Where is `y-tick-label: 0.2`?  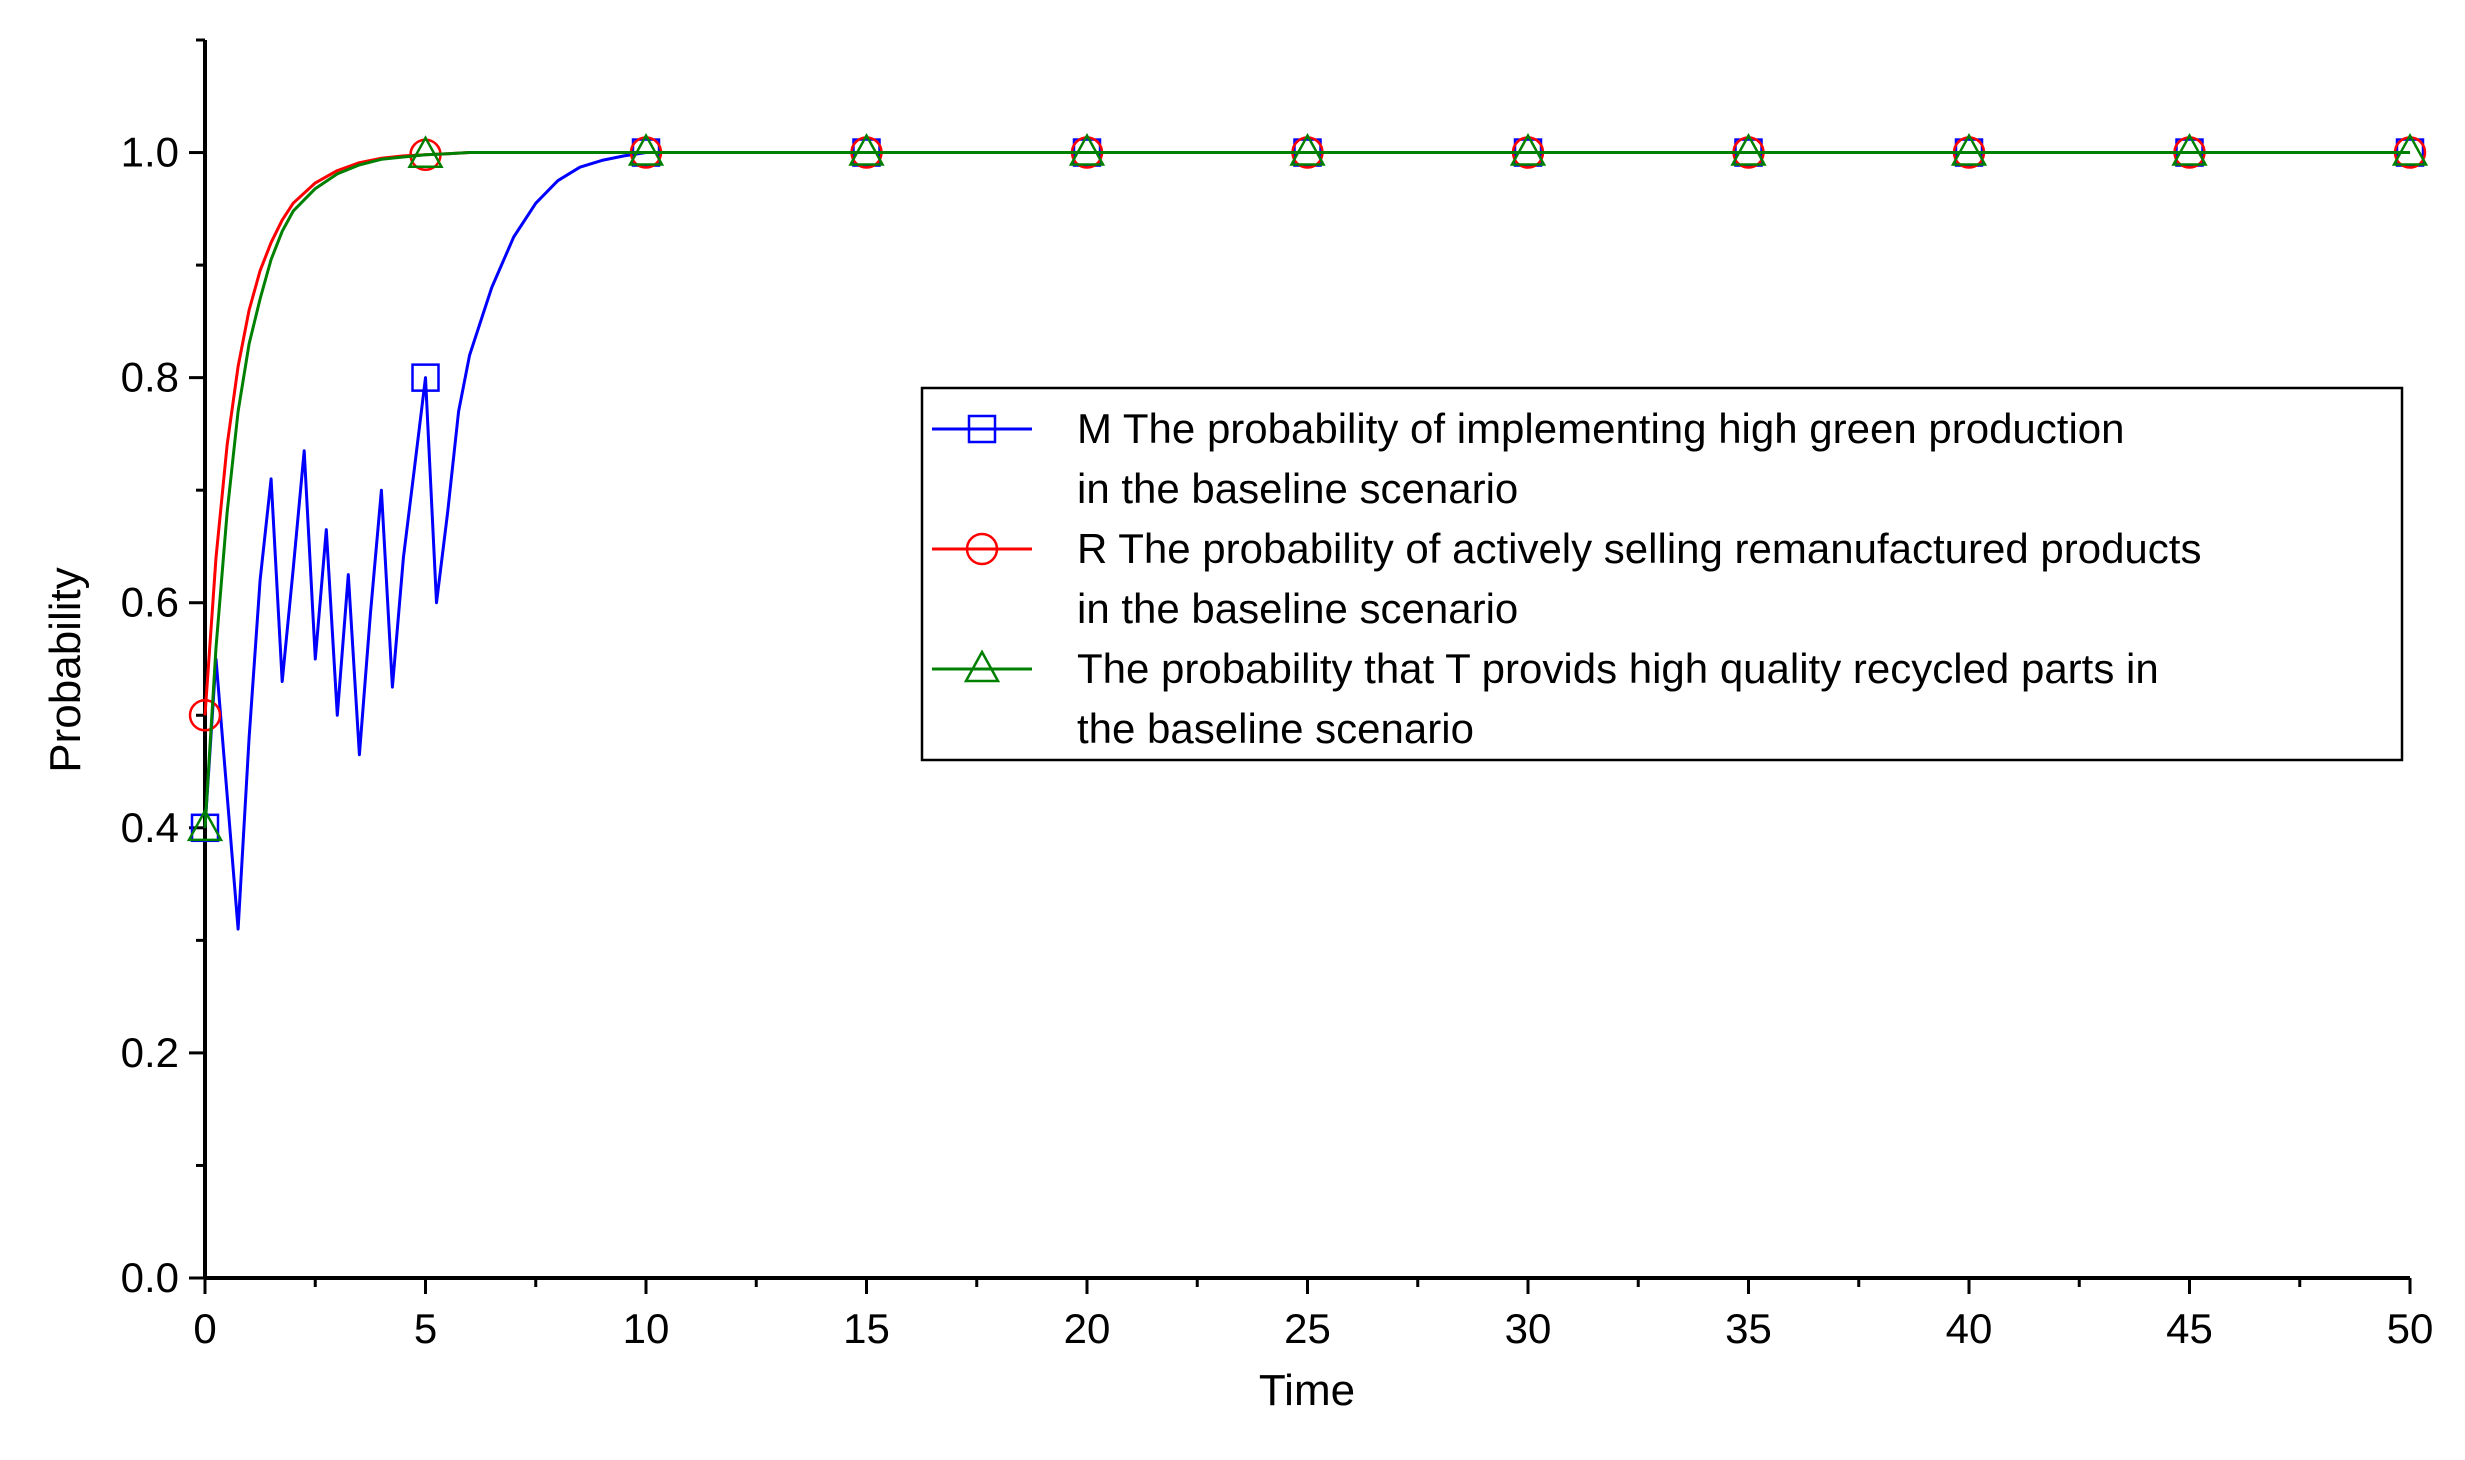 y-tick-label: 0.2 is located at coordinates (150, 1052).